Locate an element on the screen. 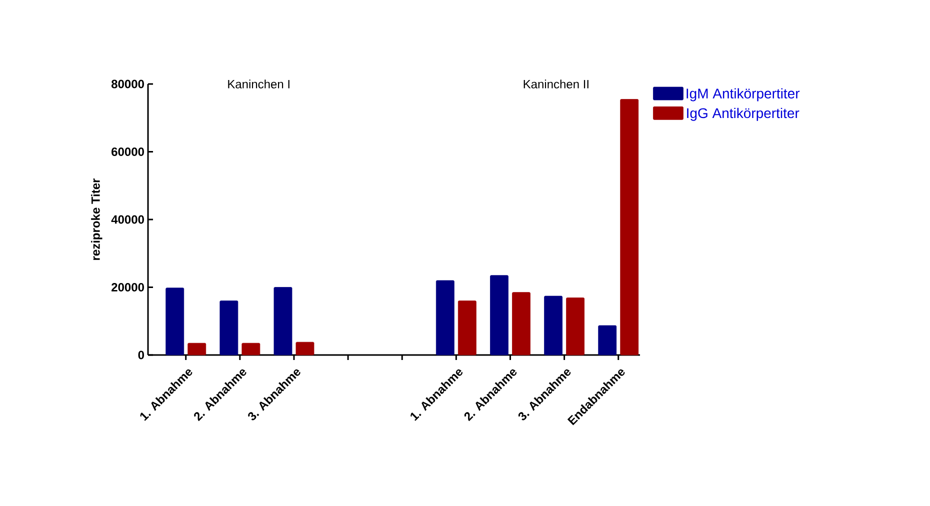 The width and height of the screenshot is (930, 506). annotation: Kaninchen II is located at coordinates (556, 84).